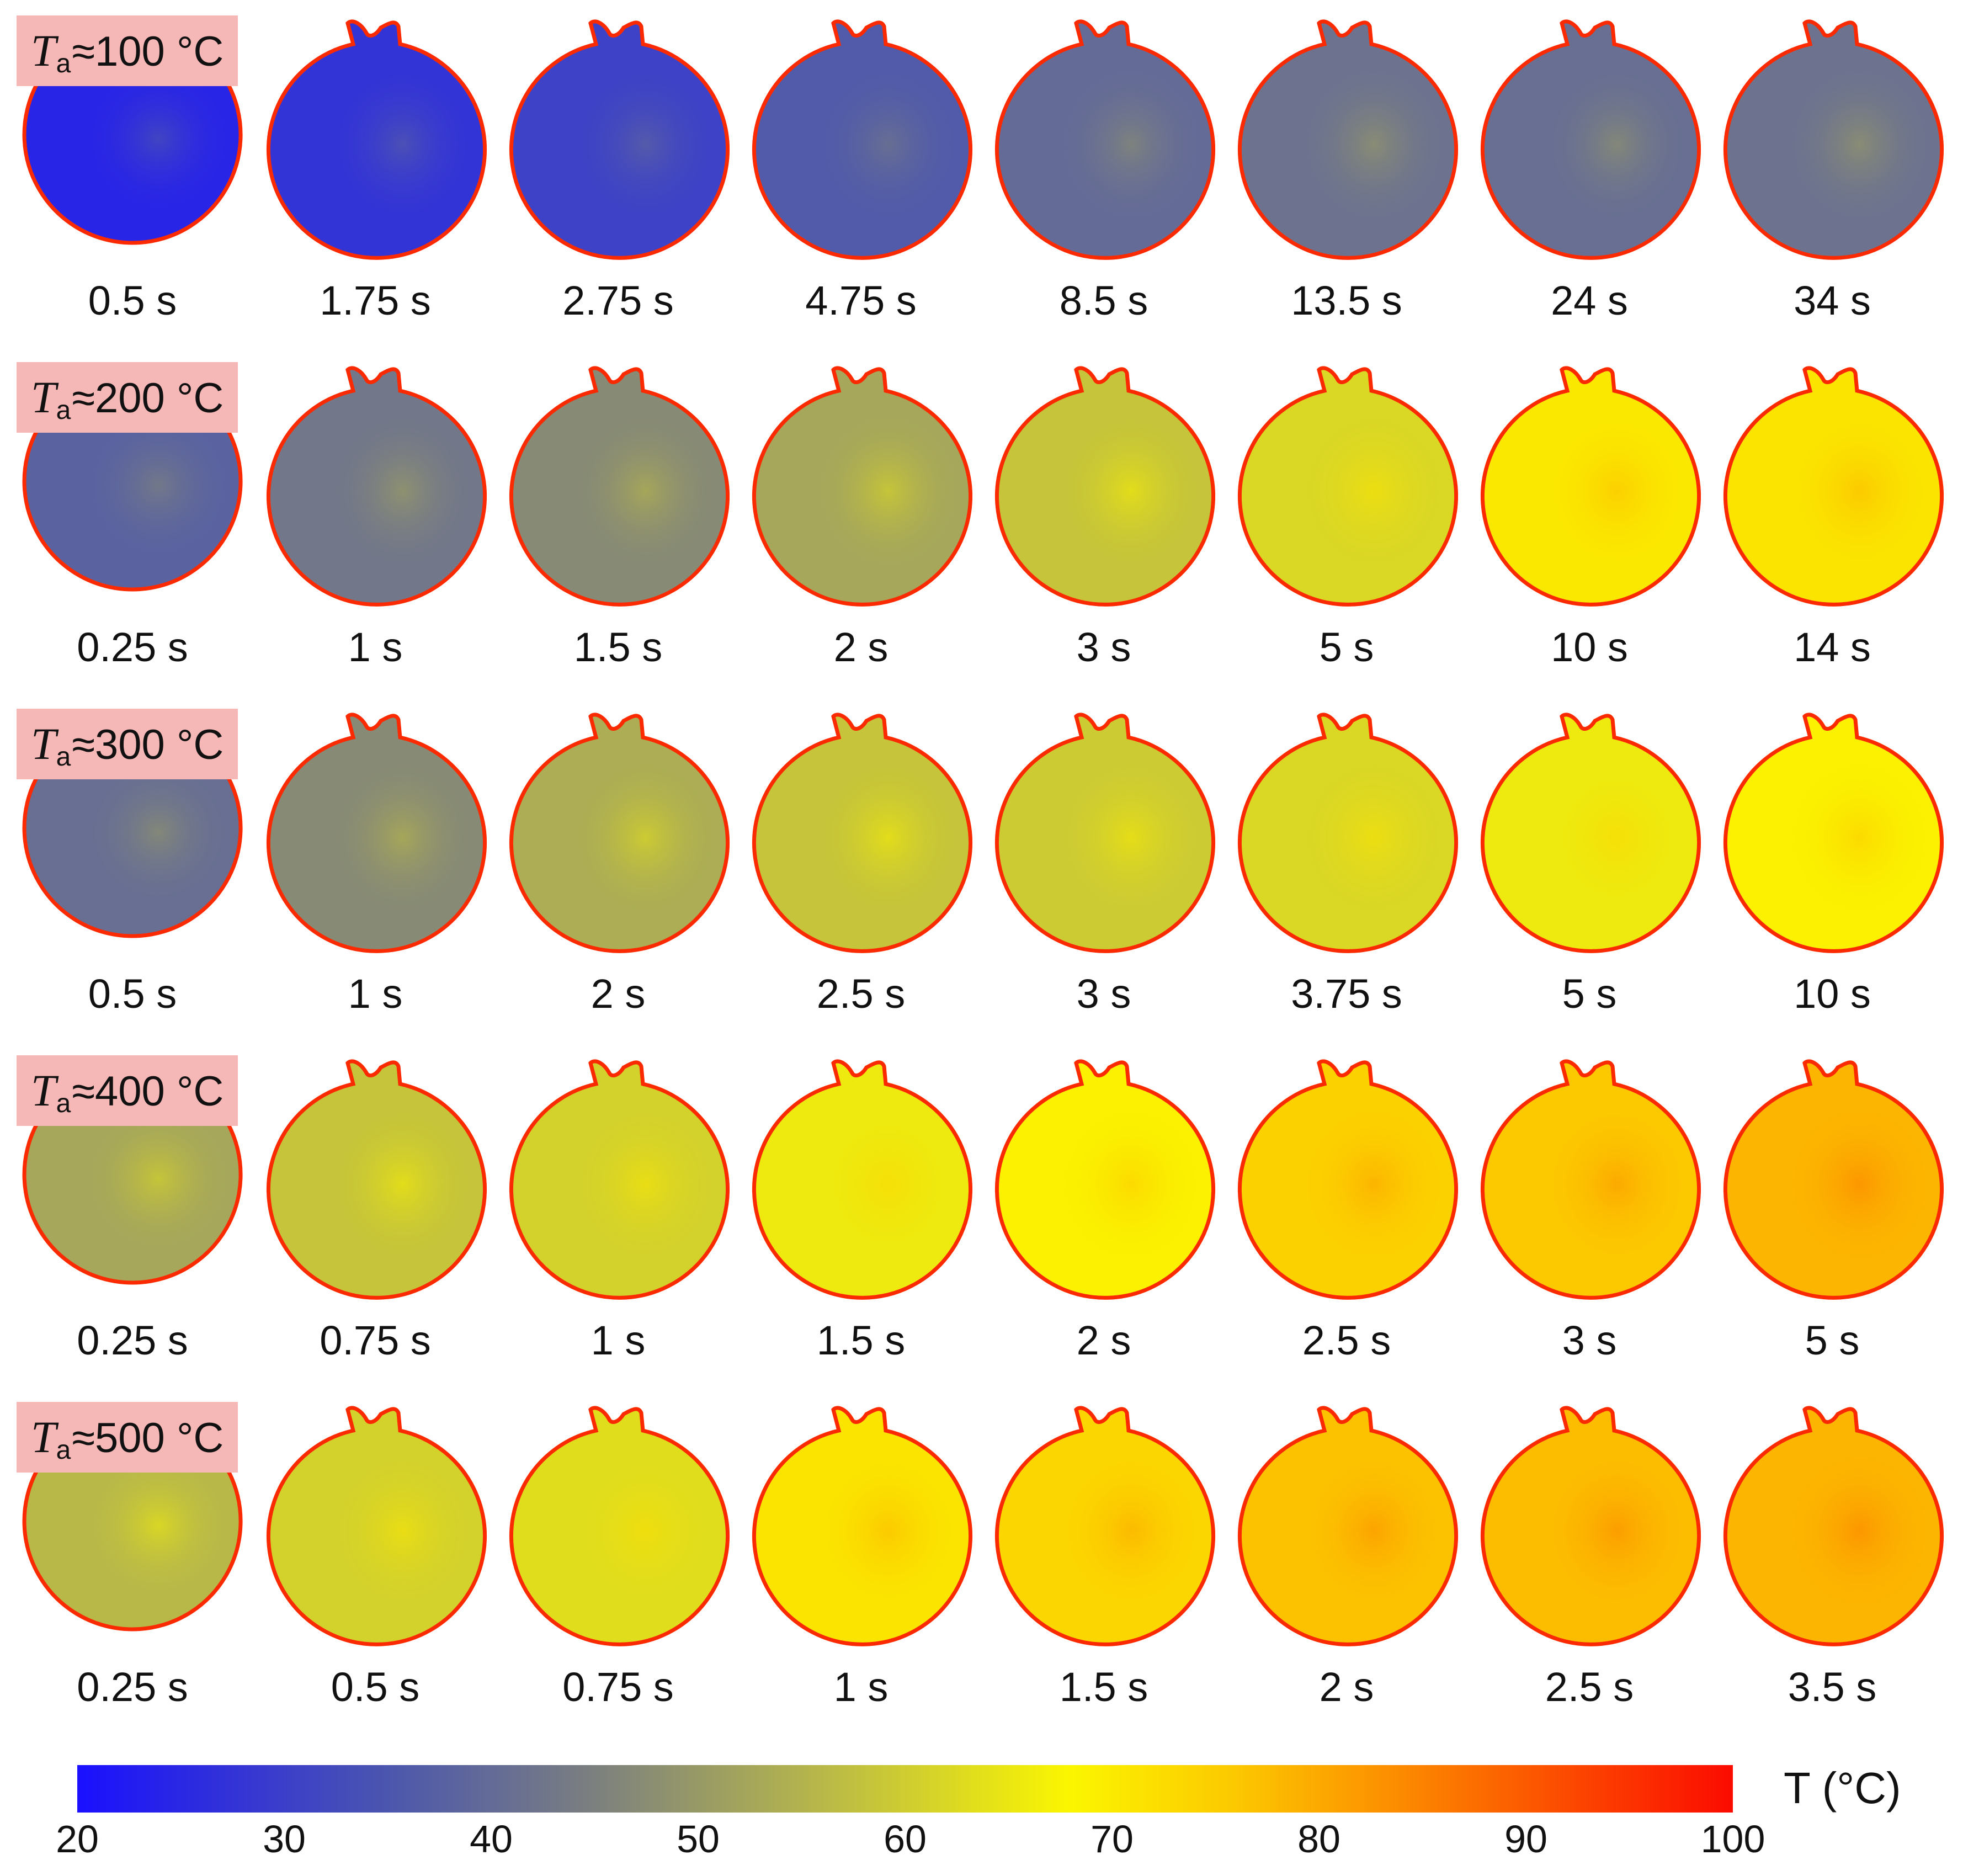 This screenshot has width=1963, height=1876. I want to click on frame-time: 8.5 s, so click(1103, 300).